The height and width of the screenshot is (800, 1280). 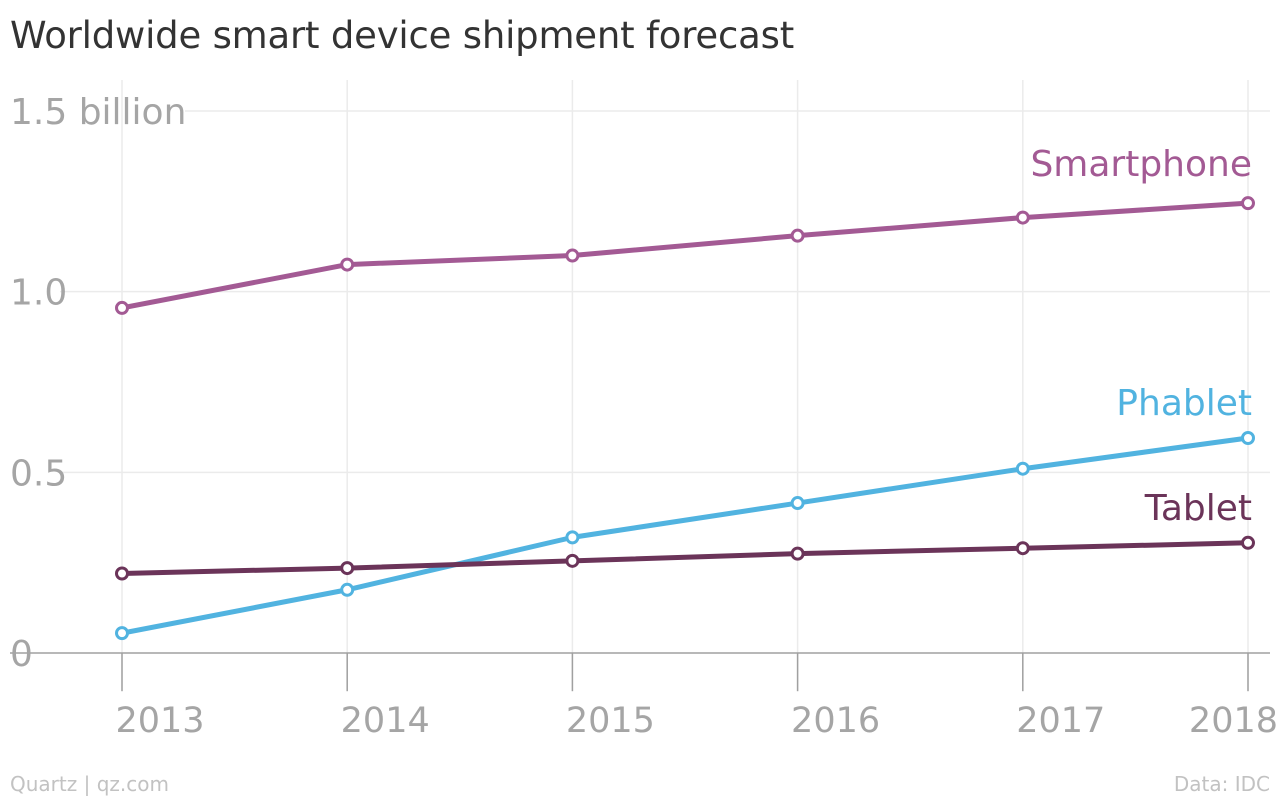 What do you see at coordinates (1141, 336) in the screenshot?
I see `label-layer: Smartphone Phablet Tablet` at bounding box center [1141, 336].